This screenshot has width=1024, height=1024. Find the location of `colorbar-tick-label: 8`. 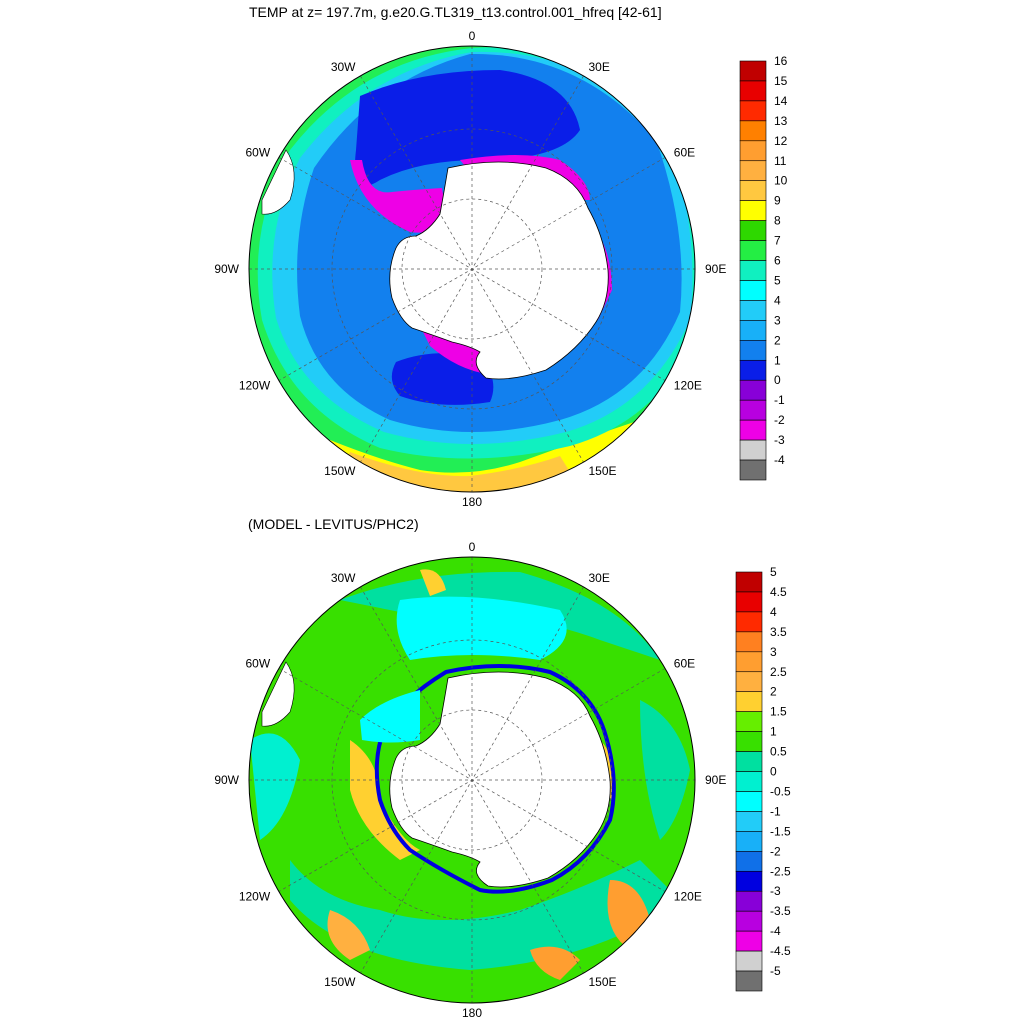

colorbar-tick-label: 8 is located at coordinates (777, 221).